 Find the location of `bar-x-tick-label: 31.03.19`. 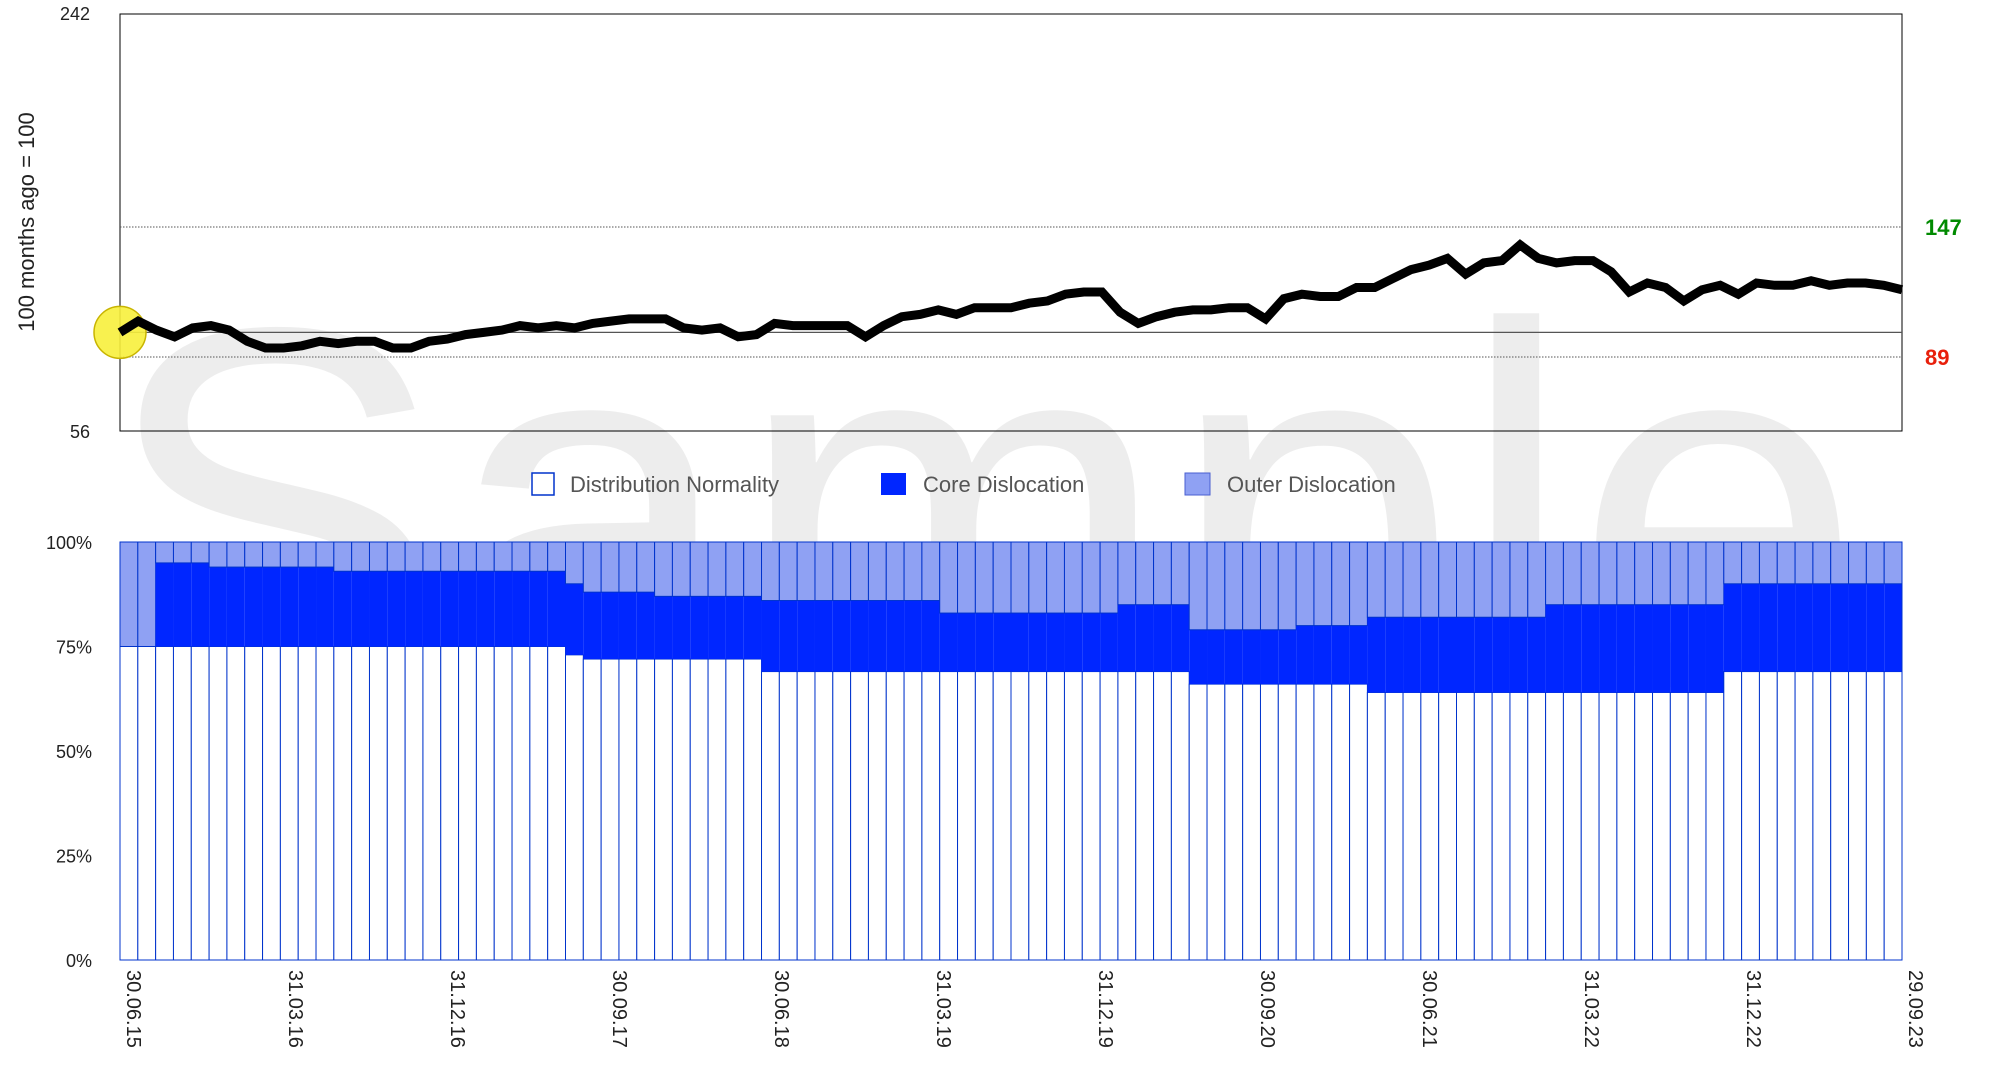

bar-x-tick-label: 31.03.19 is located at coordinates (943, 1009).